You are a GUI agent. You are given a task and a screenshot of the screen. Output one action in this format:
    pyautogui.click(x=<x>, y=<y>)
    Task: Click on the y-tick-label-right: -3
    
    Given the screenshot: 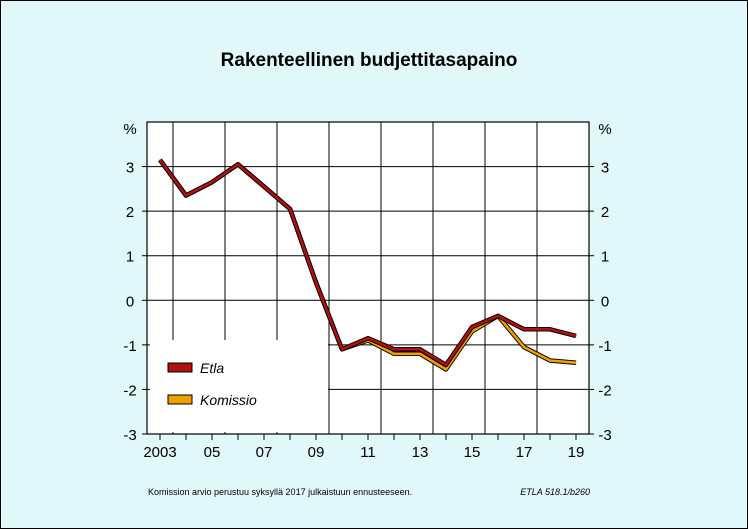 What is the action you would take?
    pyautogui.click(x=604, y=435)
    